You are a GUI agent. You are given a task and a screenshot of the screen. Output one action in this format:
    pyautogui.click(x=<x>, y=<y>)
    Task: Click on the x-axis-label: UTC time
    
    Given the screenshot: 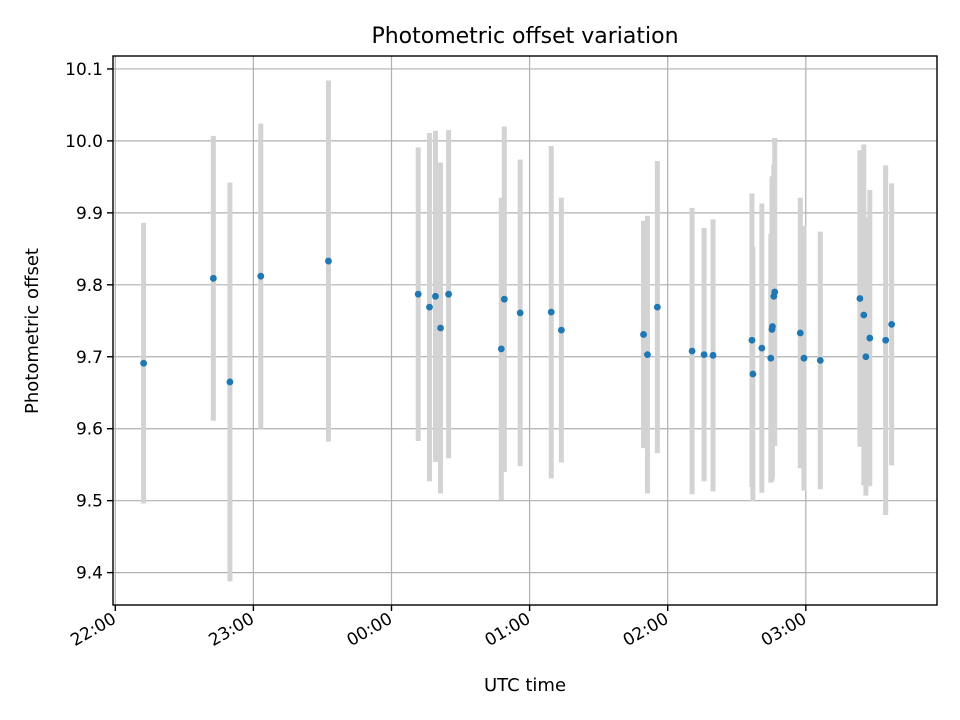 What is the action you would take?
    pyautogui.click(x=525, y=685)
    